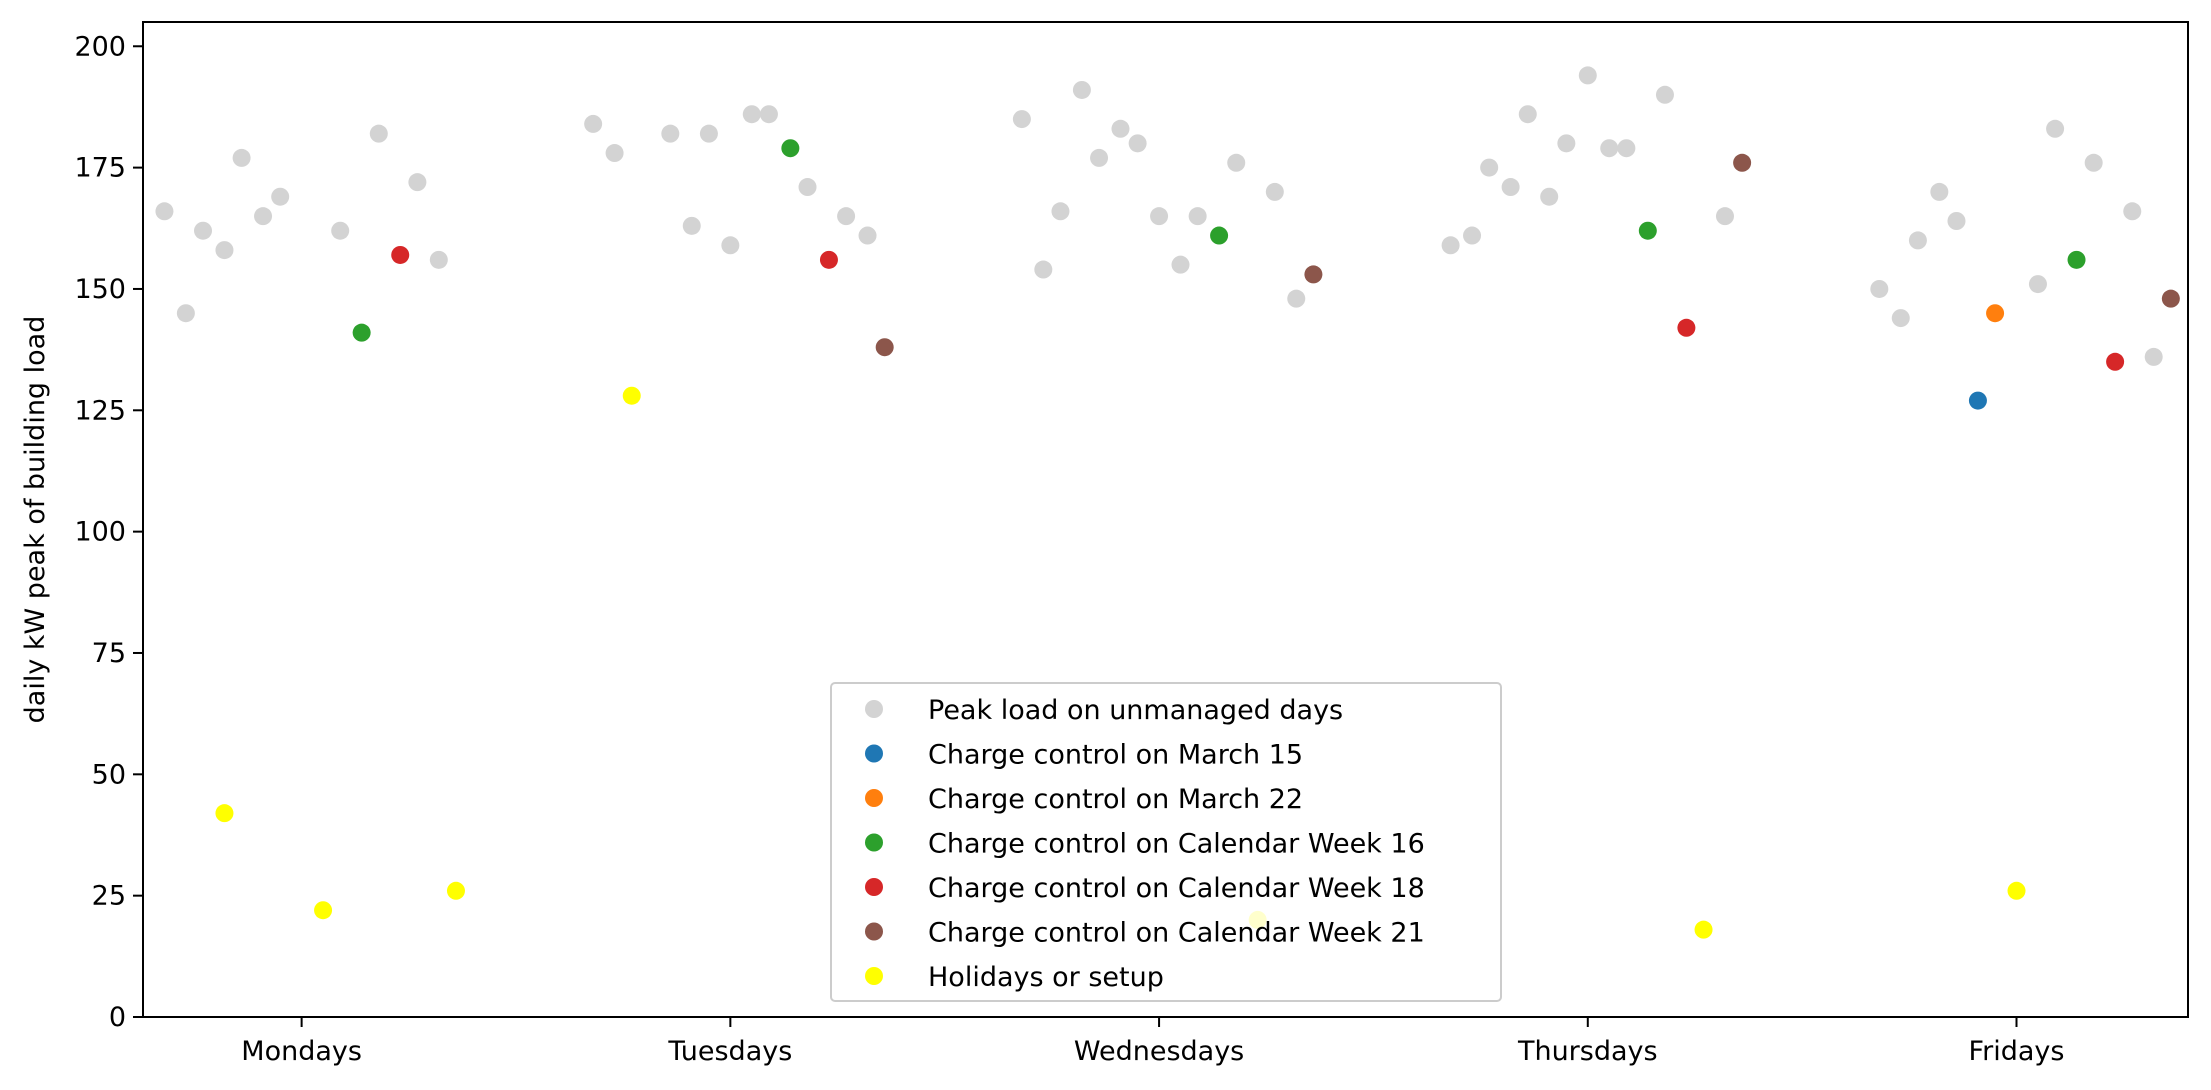 Image resolution: width=2211 pixels, height=1090 pixels. Describe the element at coordinates (100, 410) in the screenshot. I see `y-tick-label: 125` at that location.